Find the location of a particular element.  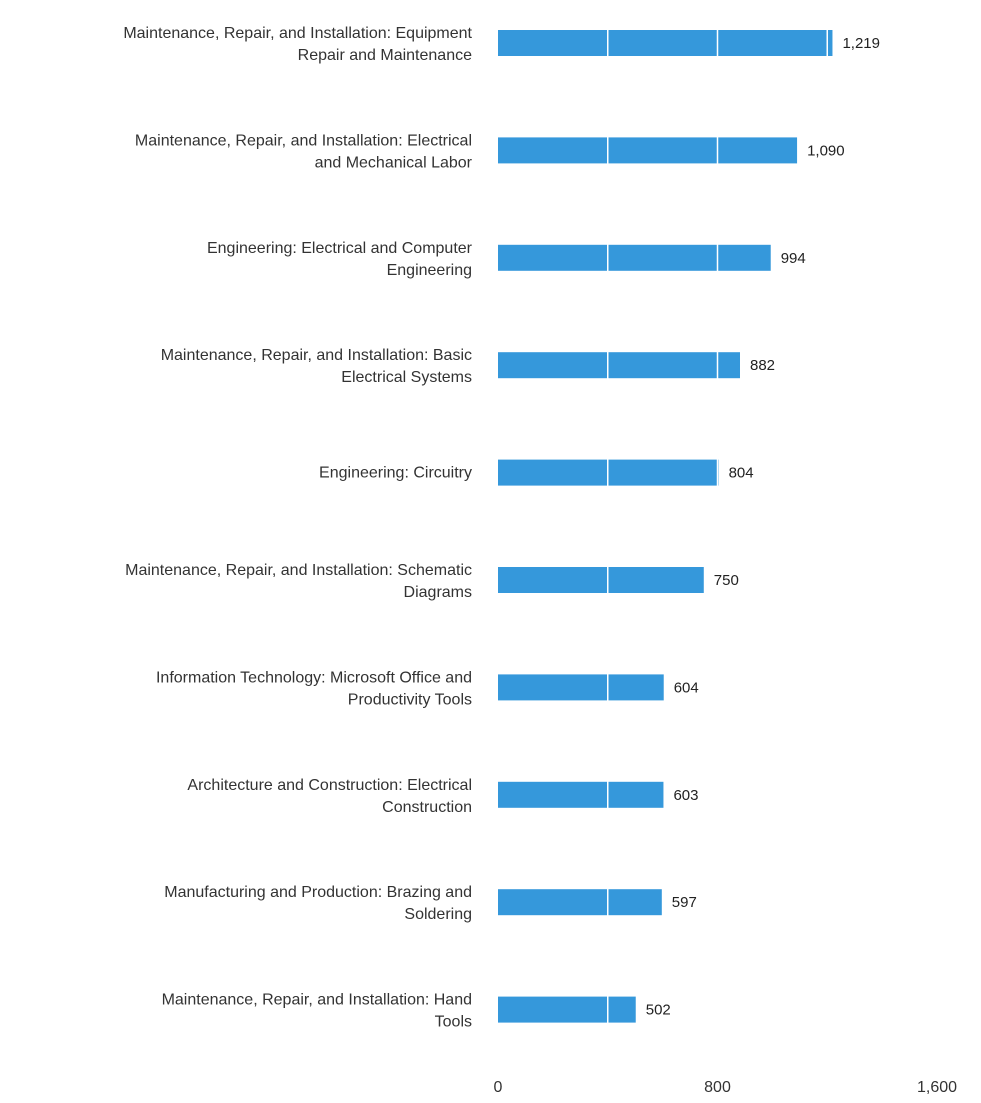

x-tick-label: 800 is located at coordinates (717, 1087).